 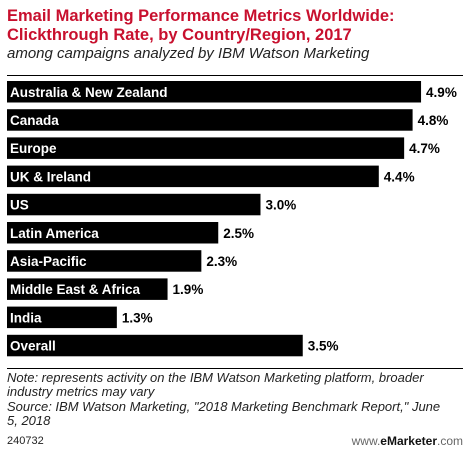 I want to click on bar-row: India 1.3%, so click(x=80, y=317).